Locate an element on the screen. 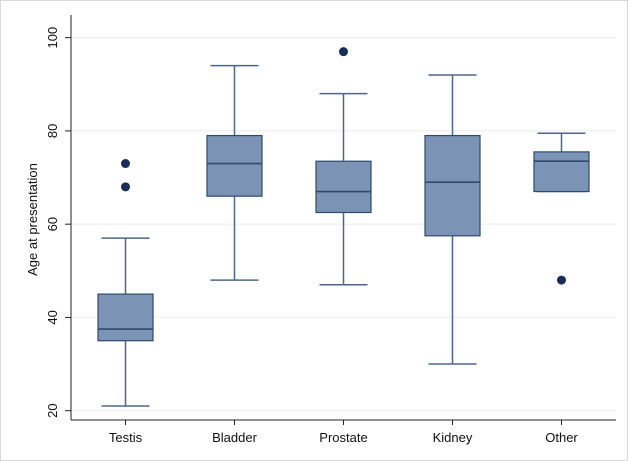  x-tick-label-kidney: Kidney is located at coordinates (453, 437).